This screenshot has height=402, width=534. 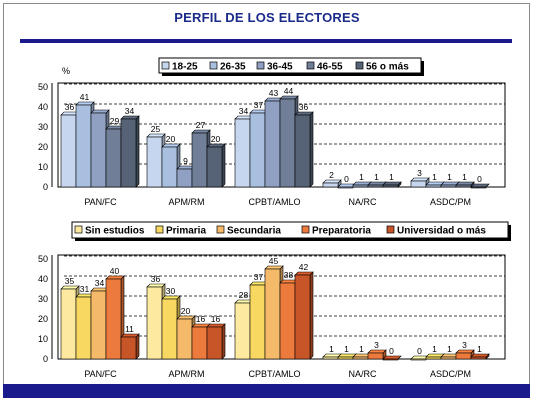 I want to click on bottom-bar, so click(x=266, y=391).